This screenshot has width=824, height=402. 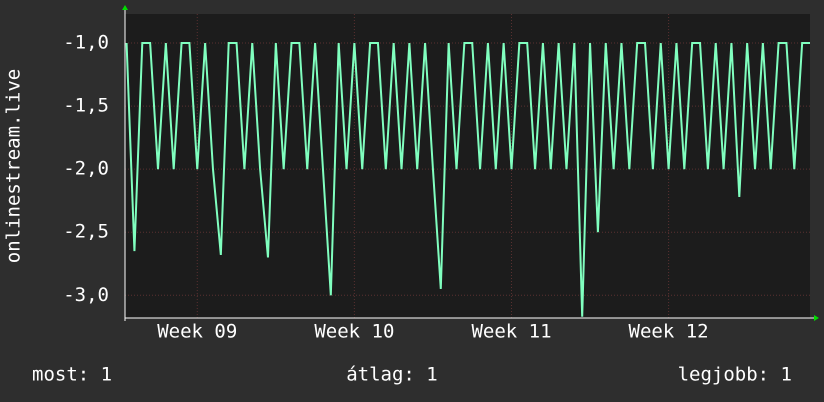 What do you see at coordinates (669, 332) in the screenshot?
I see `x-tick-label: Week 12` at bounding box center [669, 332].